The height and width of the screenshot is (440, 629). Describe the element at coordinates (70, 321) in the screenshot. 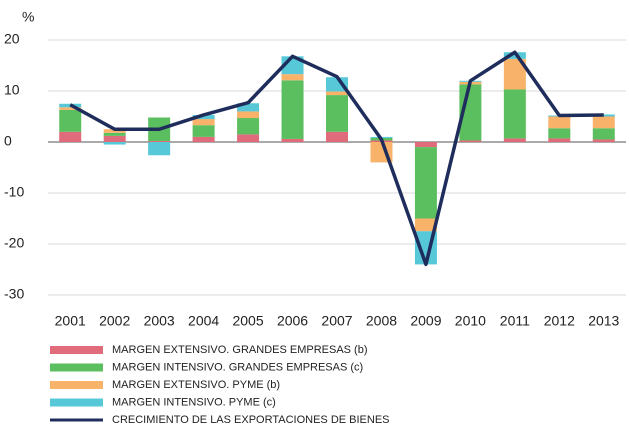

I see `x-tick-label: 2001` at that location.